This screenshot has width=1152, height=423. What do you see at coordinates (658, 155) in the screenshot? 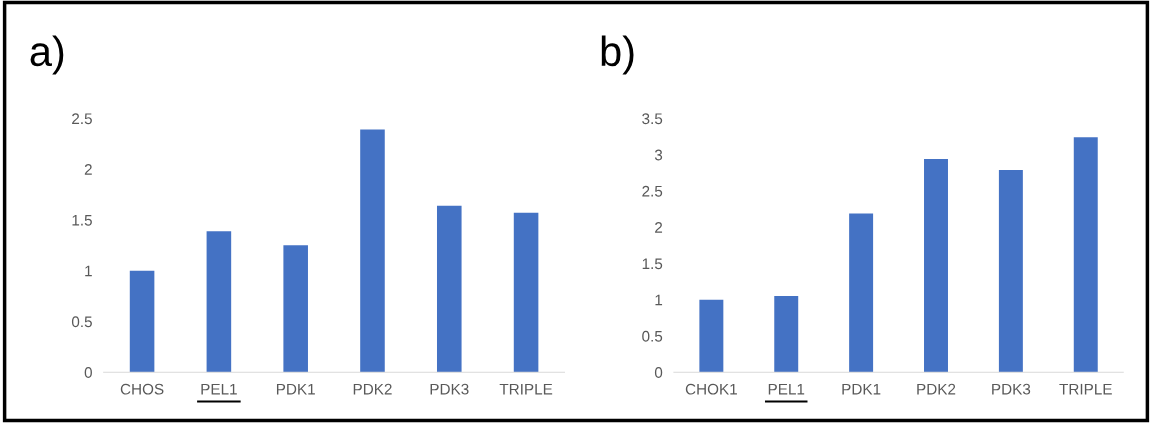
I see `y-tick-label: 3` at bounding box center [658, 155].